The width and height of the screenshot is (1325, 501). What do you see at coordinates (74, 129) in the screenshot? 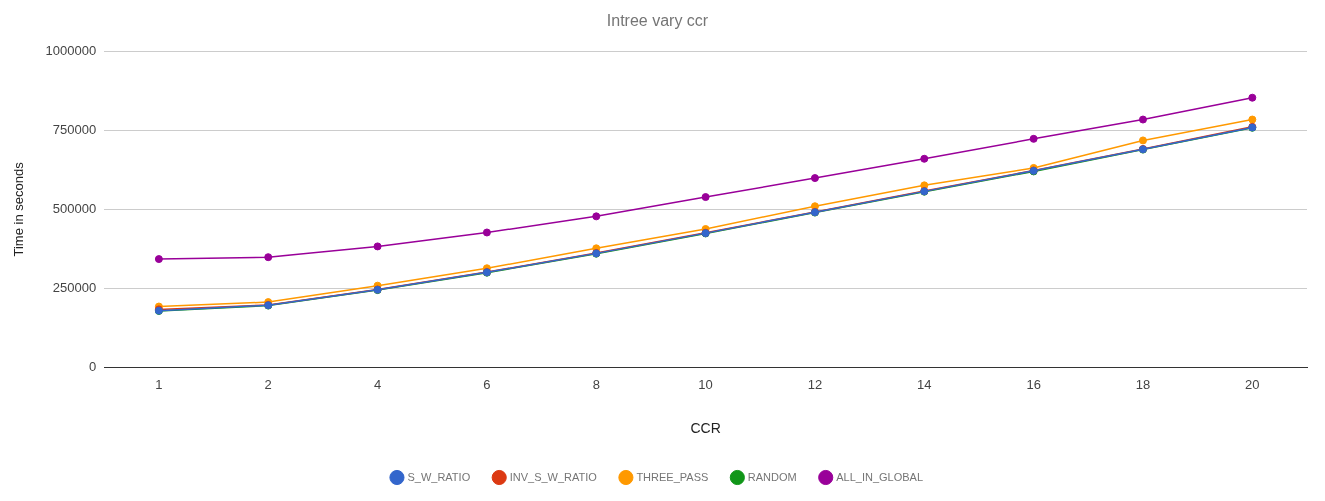
I see `y-tick-label: 750000` at bounding box center [74, 129].